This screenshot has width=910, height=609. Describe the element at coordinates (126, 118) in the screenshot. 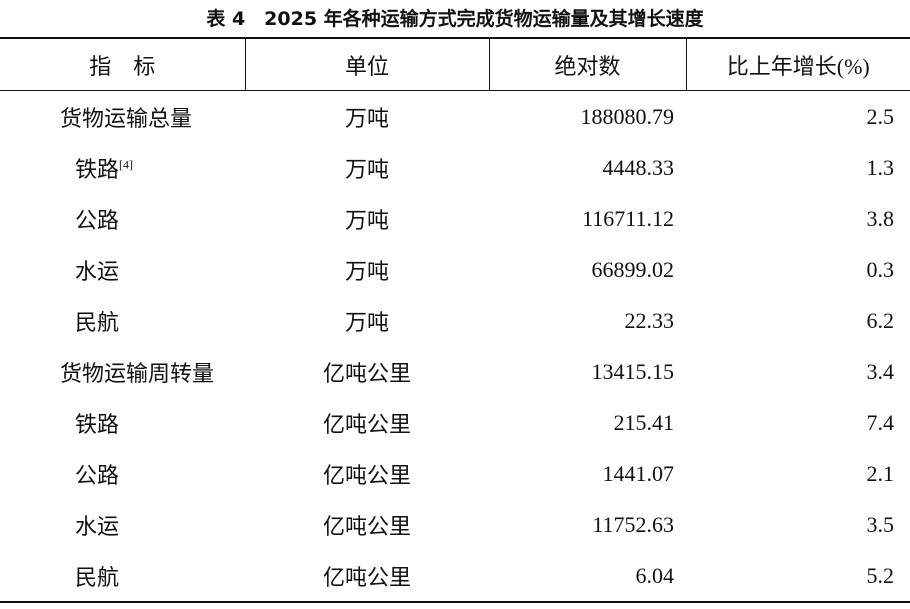

I see `row-name: 货物运输总量` at that location.